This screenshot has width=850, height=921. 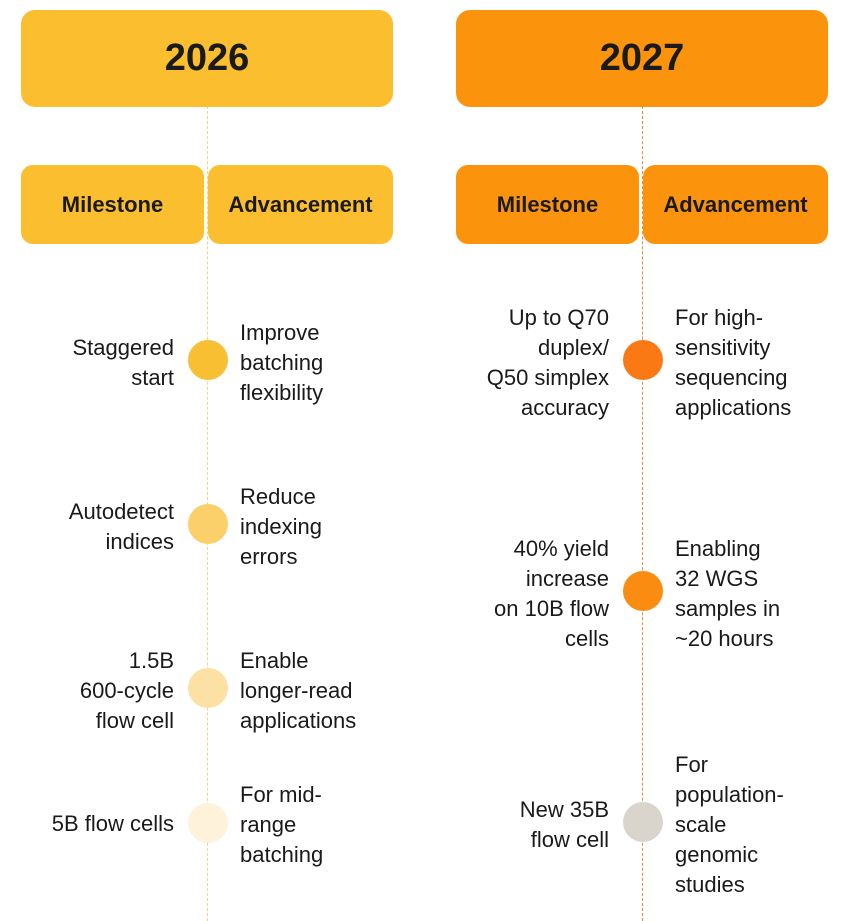 I want to click on milestone-text: 5B flow cells, so click(x=112, y=823).